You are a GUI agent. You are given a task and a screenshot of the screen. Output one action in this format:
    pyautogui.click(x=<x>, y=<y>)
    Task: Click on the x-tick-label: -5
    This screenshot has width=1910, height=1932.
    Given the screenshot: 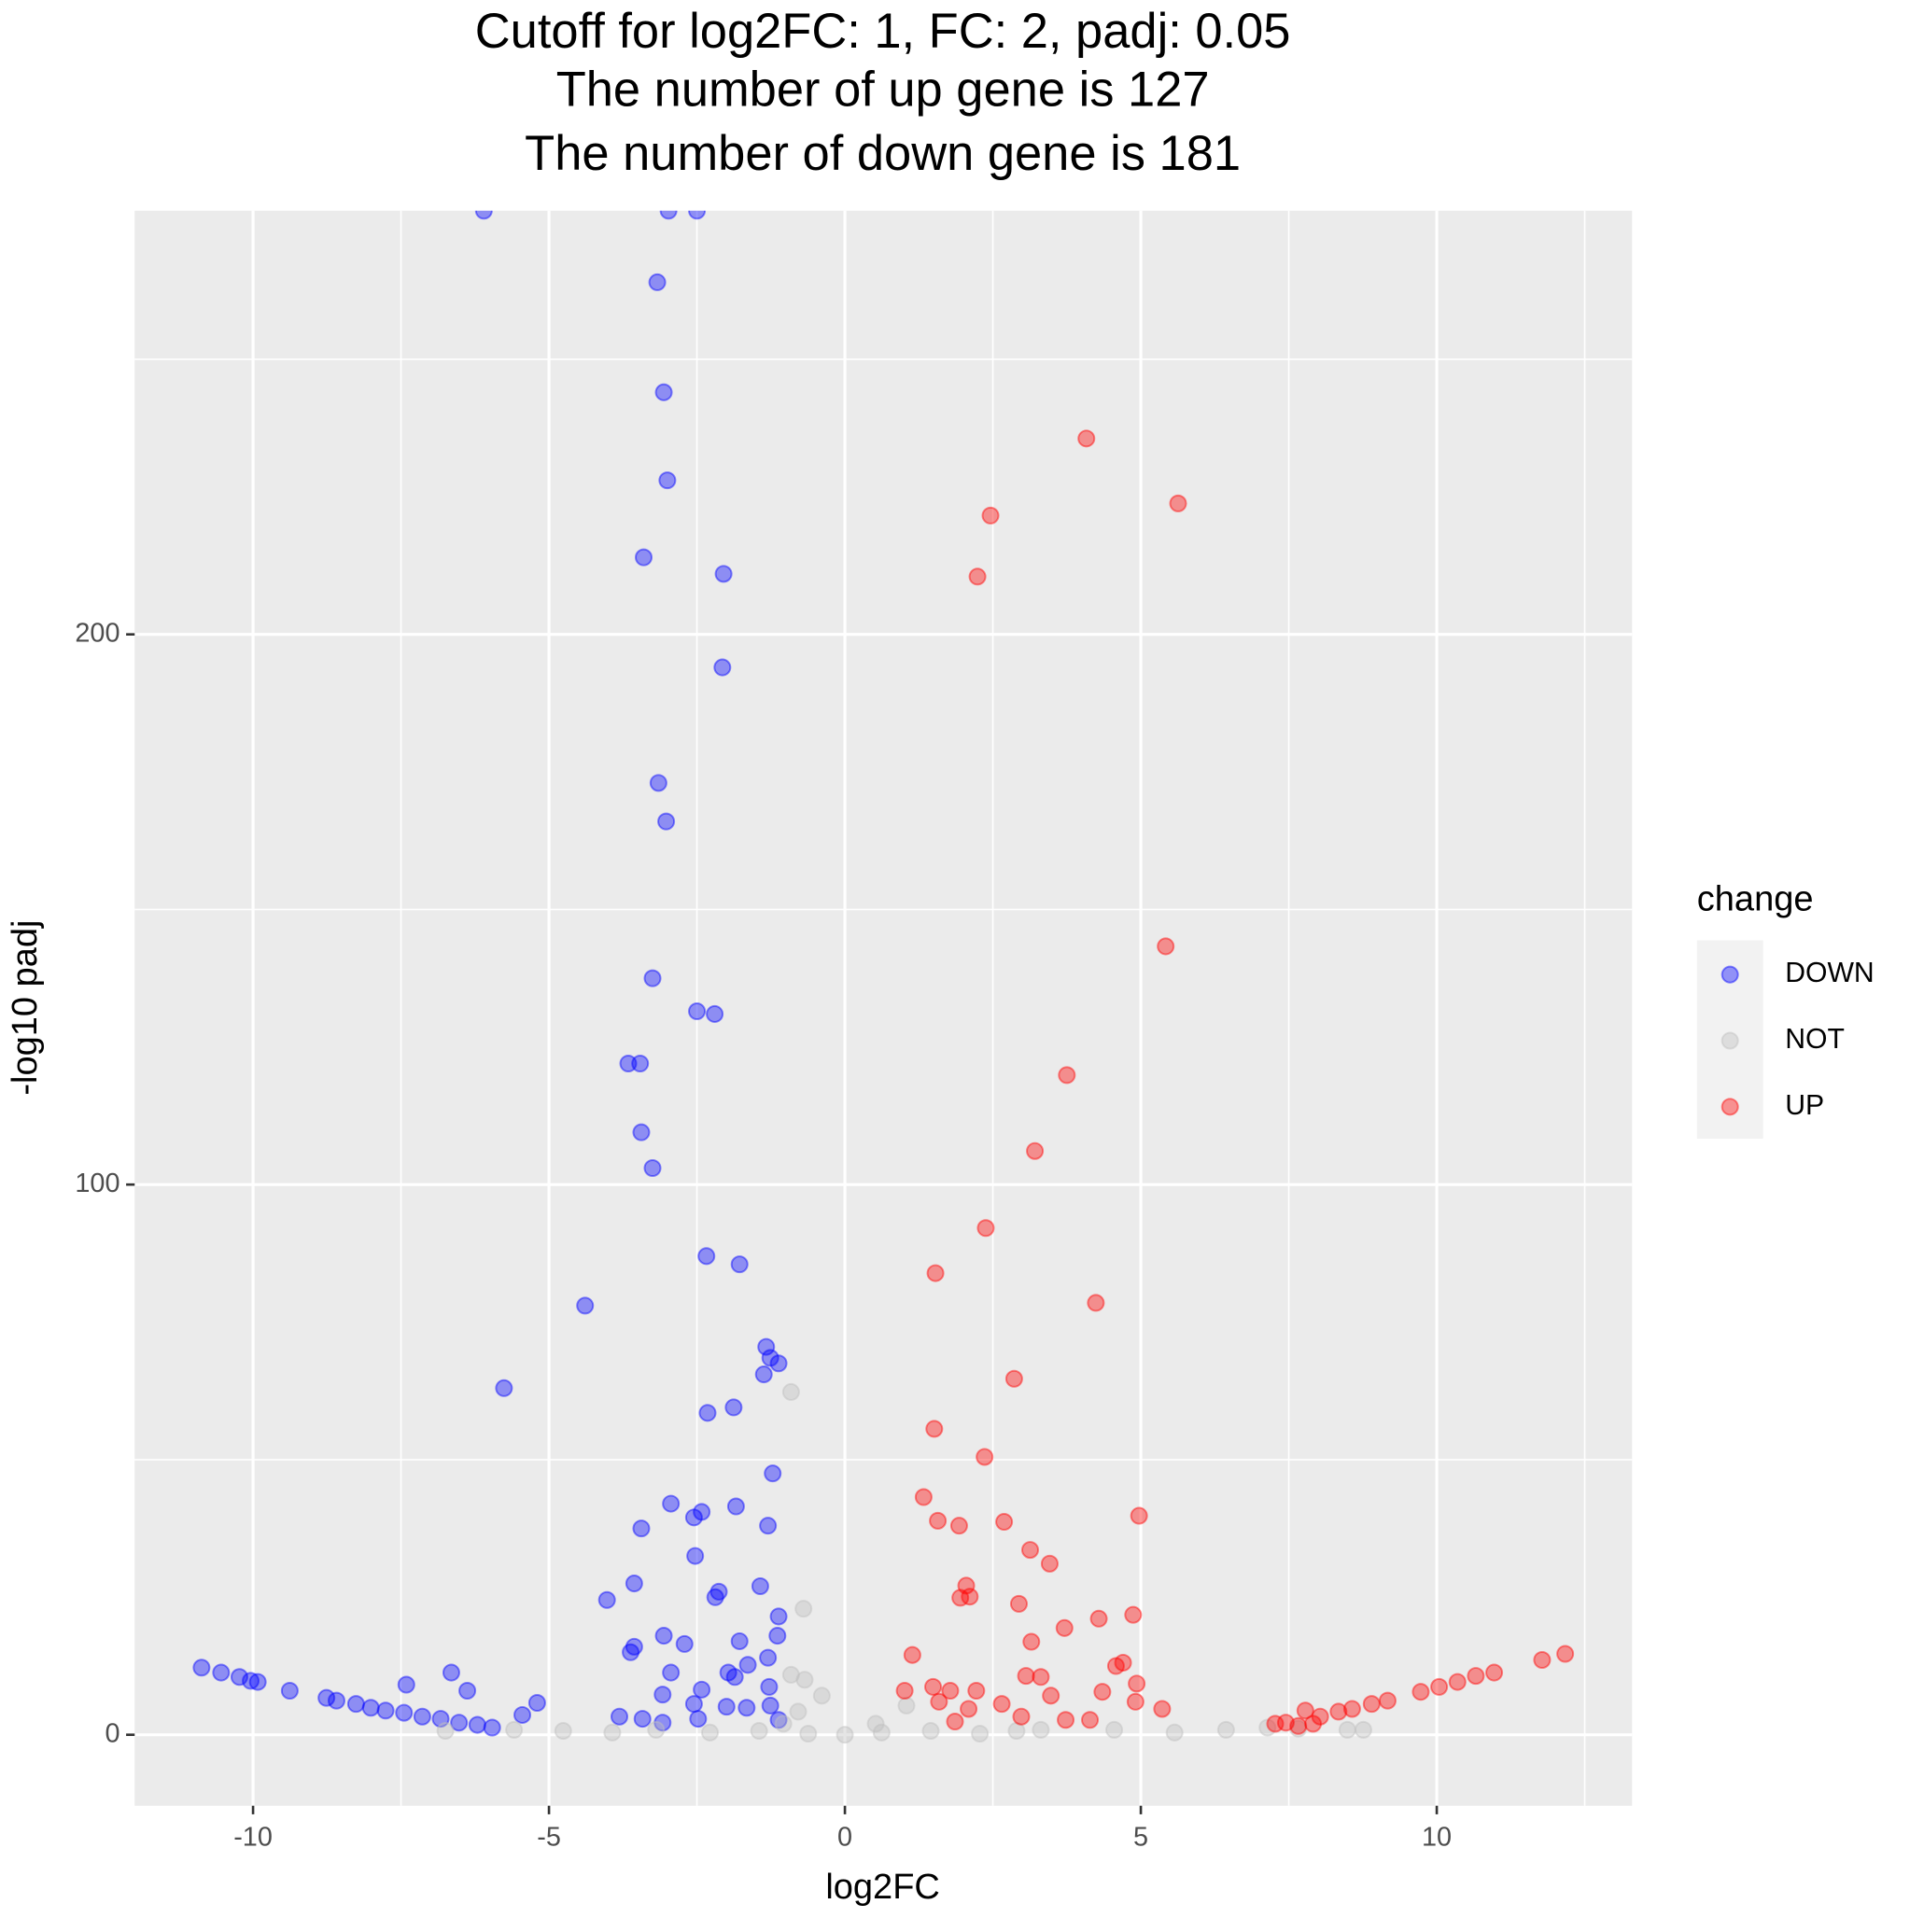 What is the action you would take?
    pyautogui.click(x=549, y=1838)
    